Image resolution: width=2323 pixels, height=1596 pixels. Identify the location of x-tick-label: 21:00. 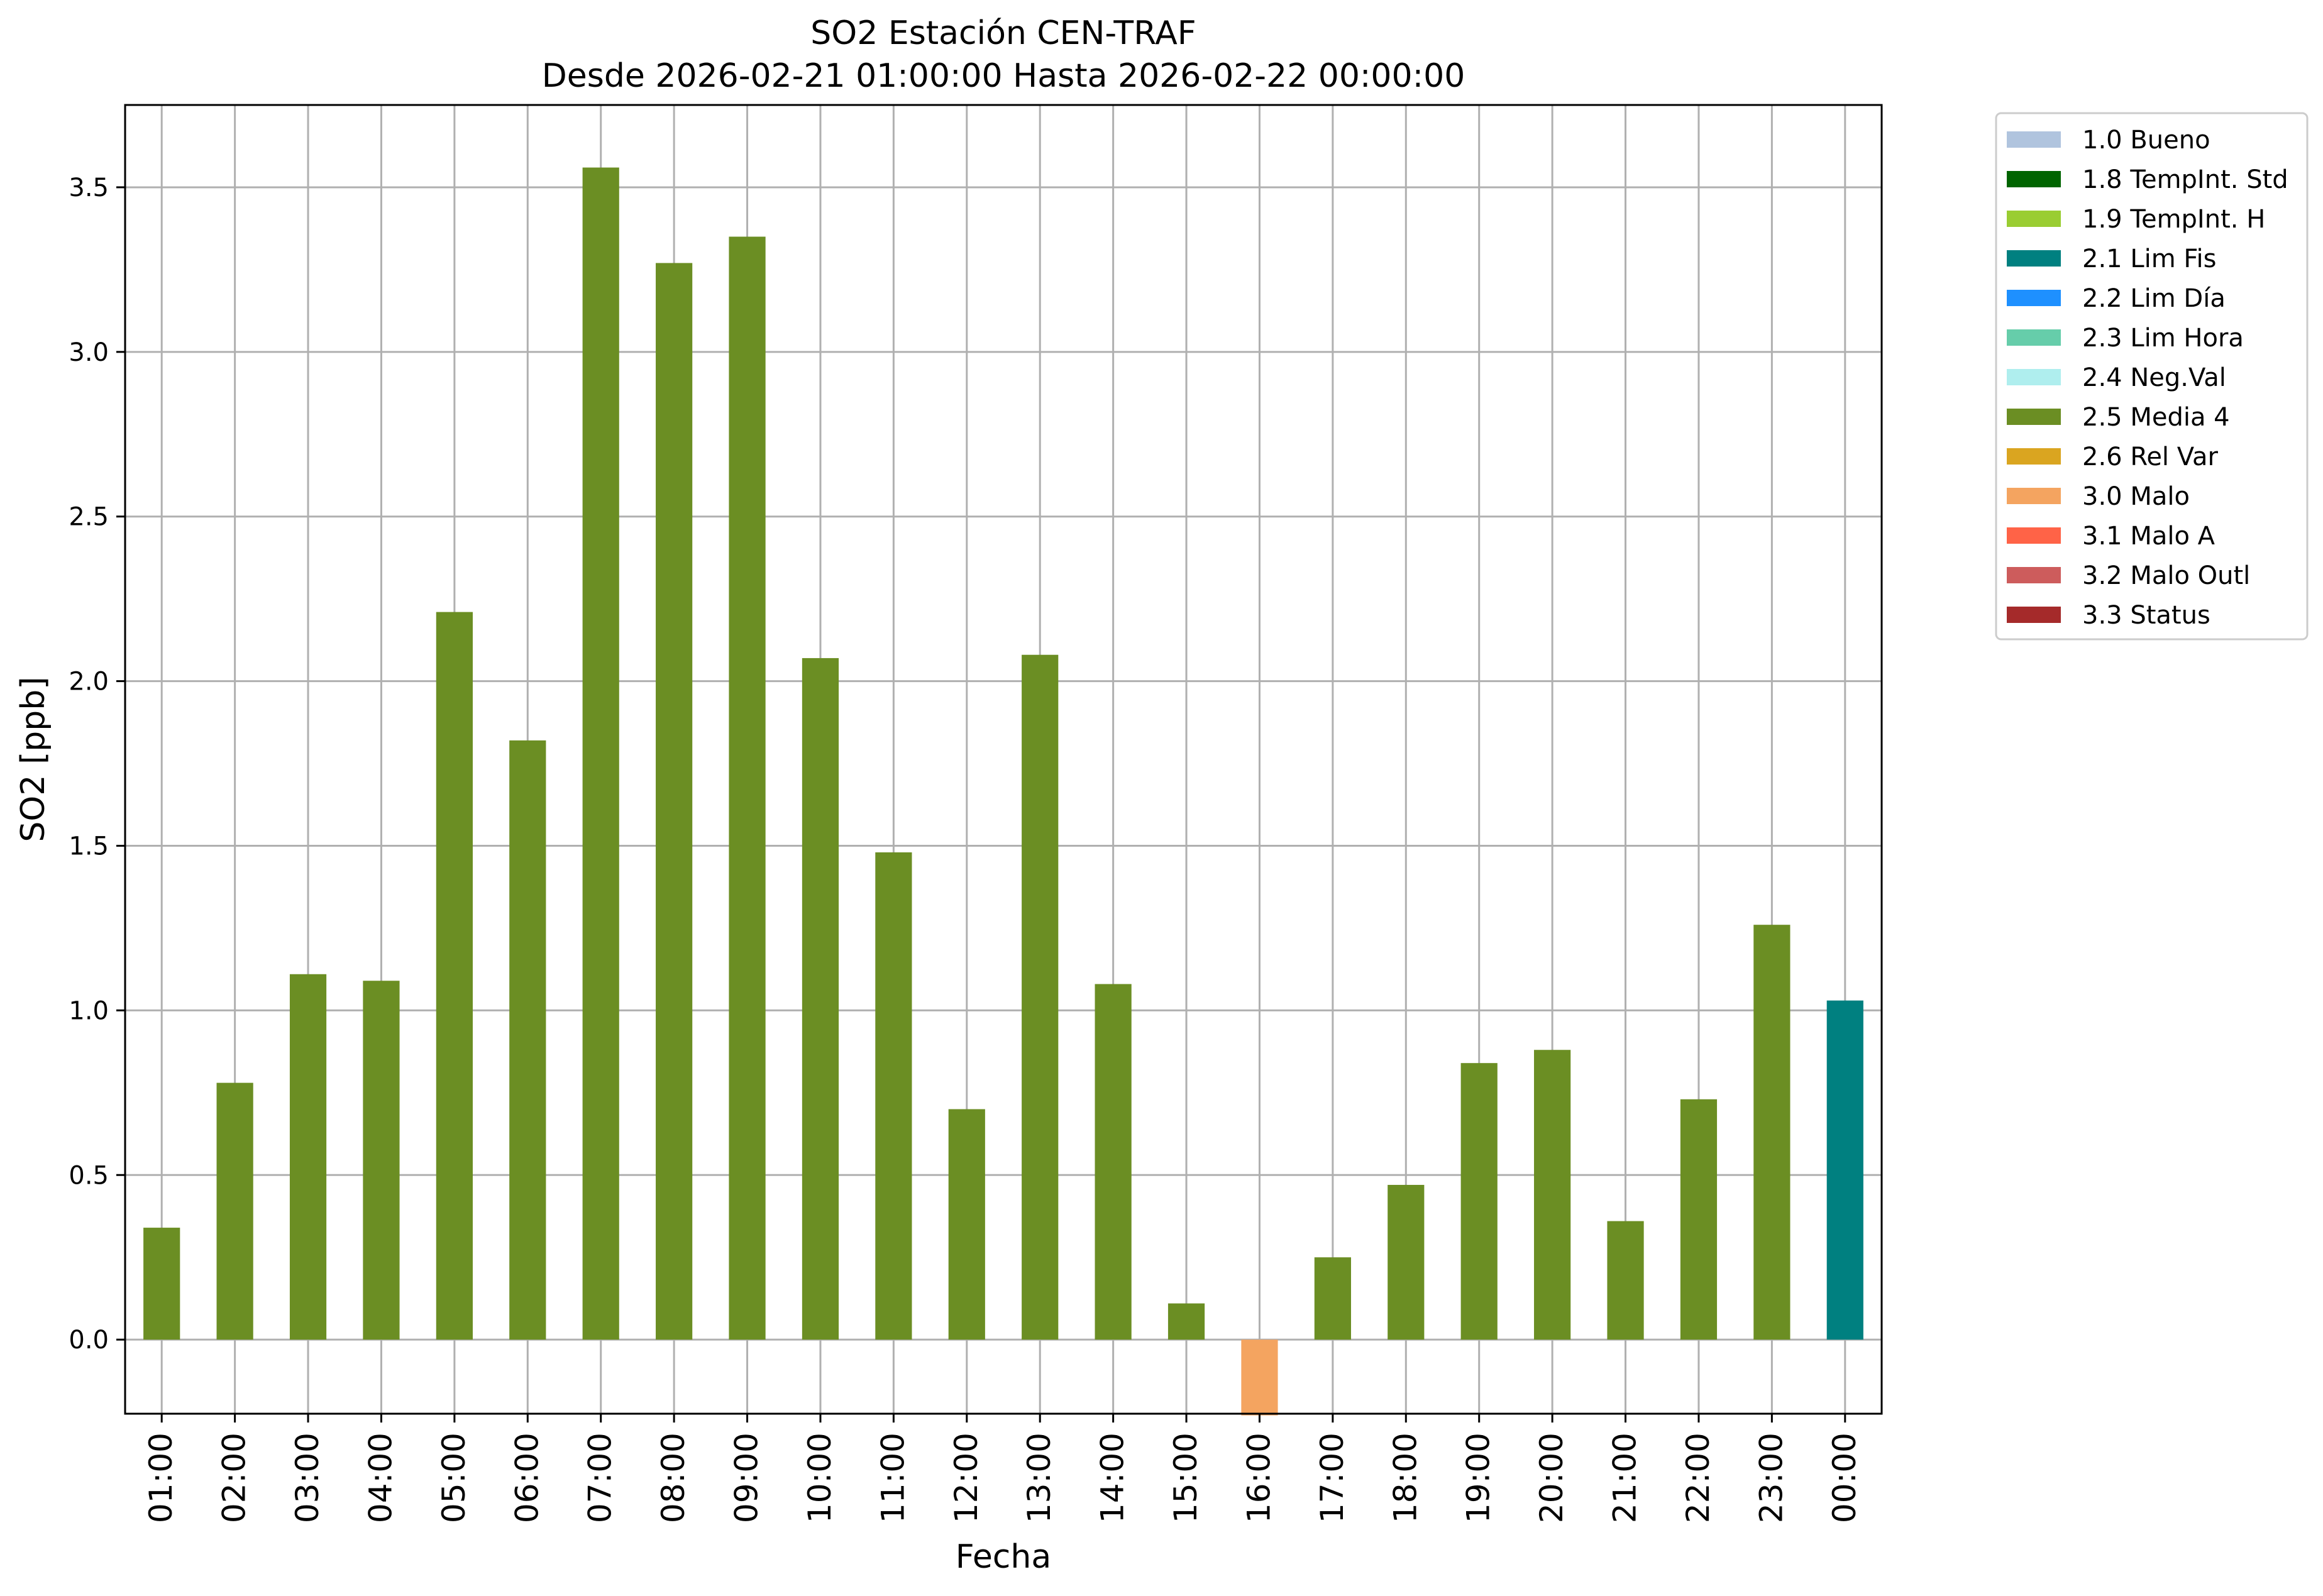
(1625, 1478).